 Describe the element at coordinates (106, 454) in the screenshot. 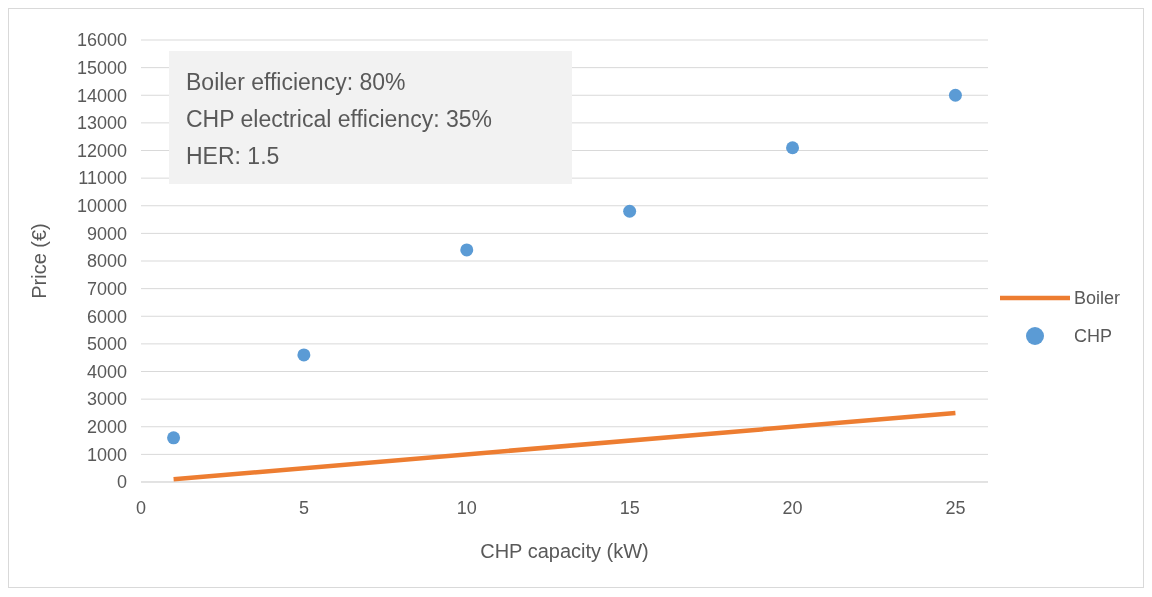

I see `y-tick-label: 1000` at that location.